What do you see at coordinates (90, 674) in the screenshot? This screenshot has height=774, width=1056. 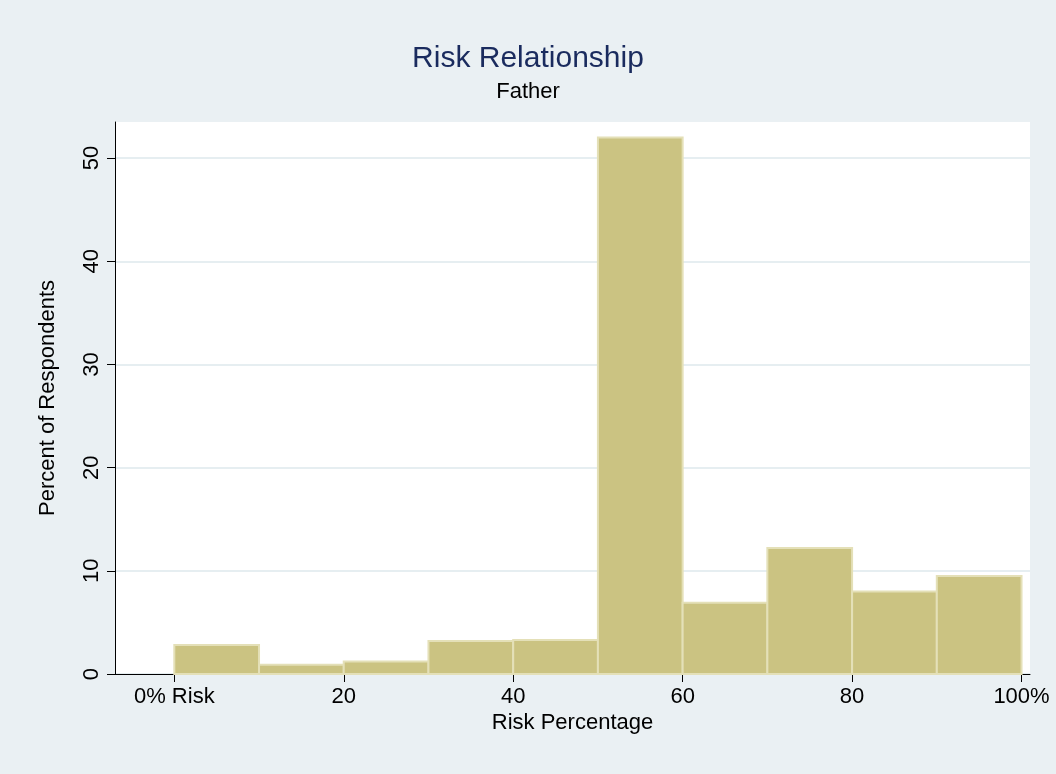 I see `y-tick-label: 0` at bounding box center [90, 674].